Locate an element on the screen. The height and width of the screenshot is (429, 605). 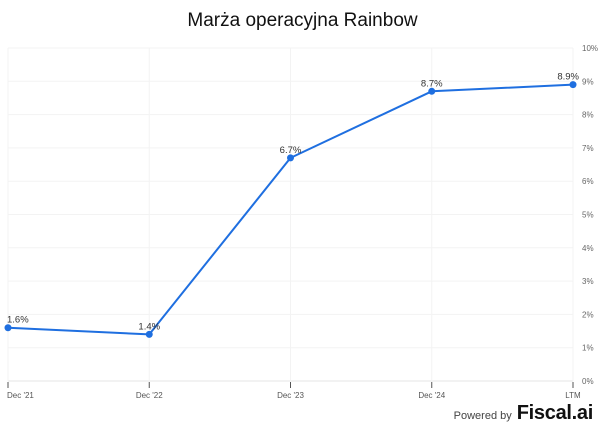
x-tick-label: LTM is located at coordinates (573, 395).